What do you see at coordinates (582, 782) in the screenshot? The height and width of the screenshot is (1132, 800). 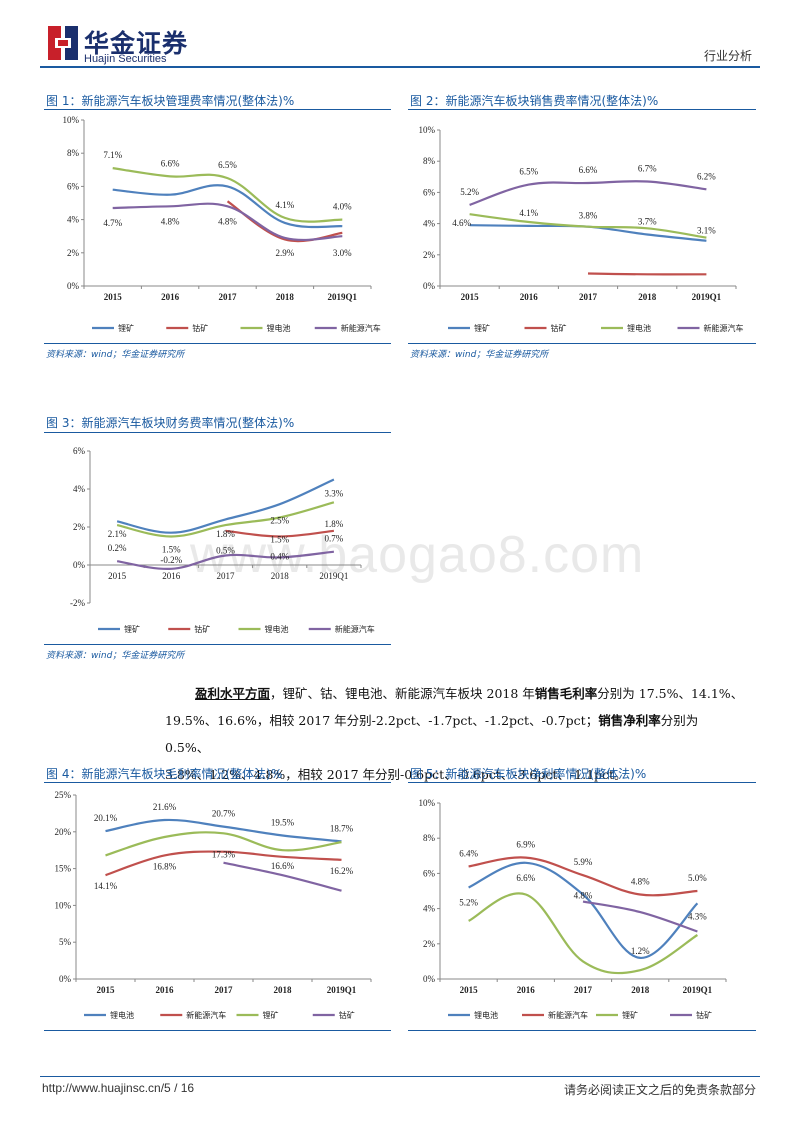 I see `figure-5-top-rule` at bounding box center [582, 782].